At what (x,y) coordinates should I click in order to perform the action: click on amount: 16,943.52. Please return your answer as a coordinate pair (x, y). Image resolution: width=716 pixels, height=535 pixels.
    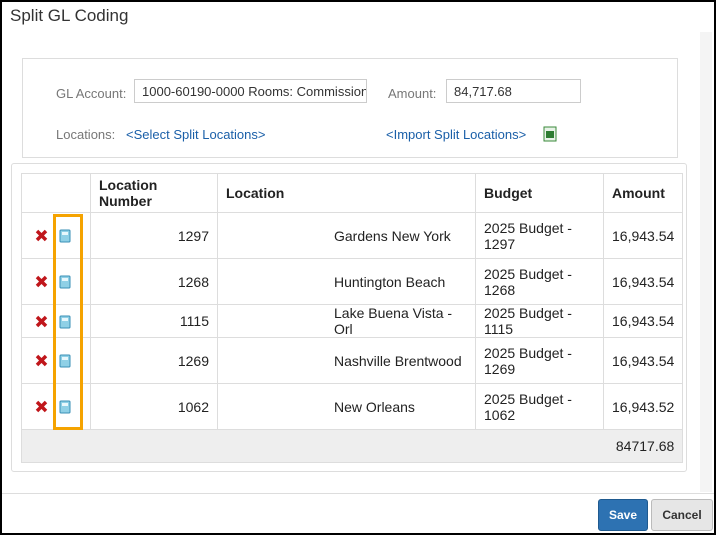
    Looking at the image, I should click on (643, 406).